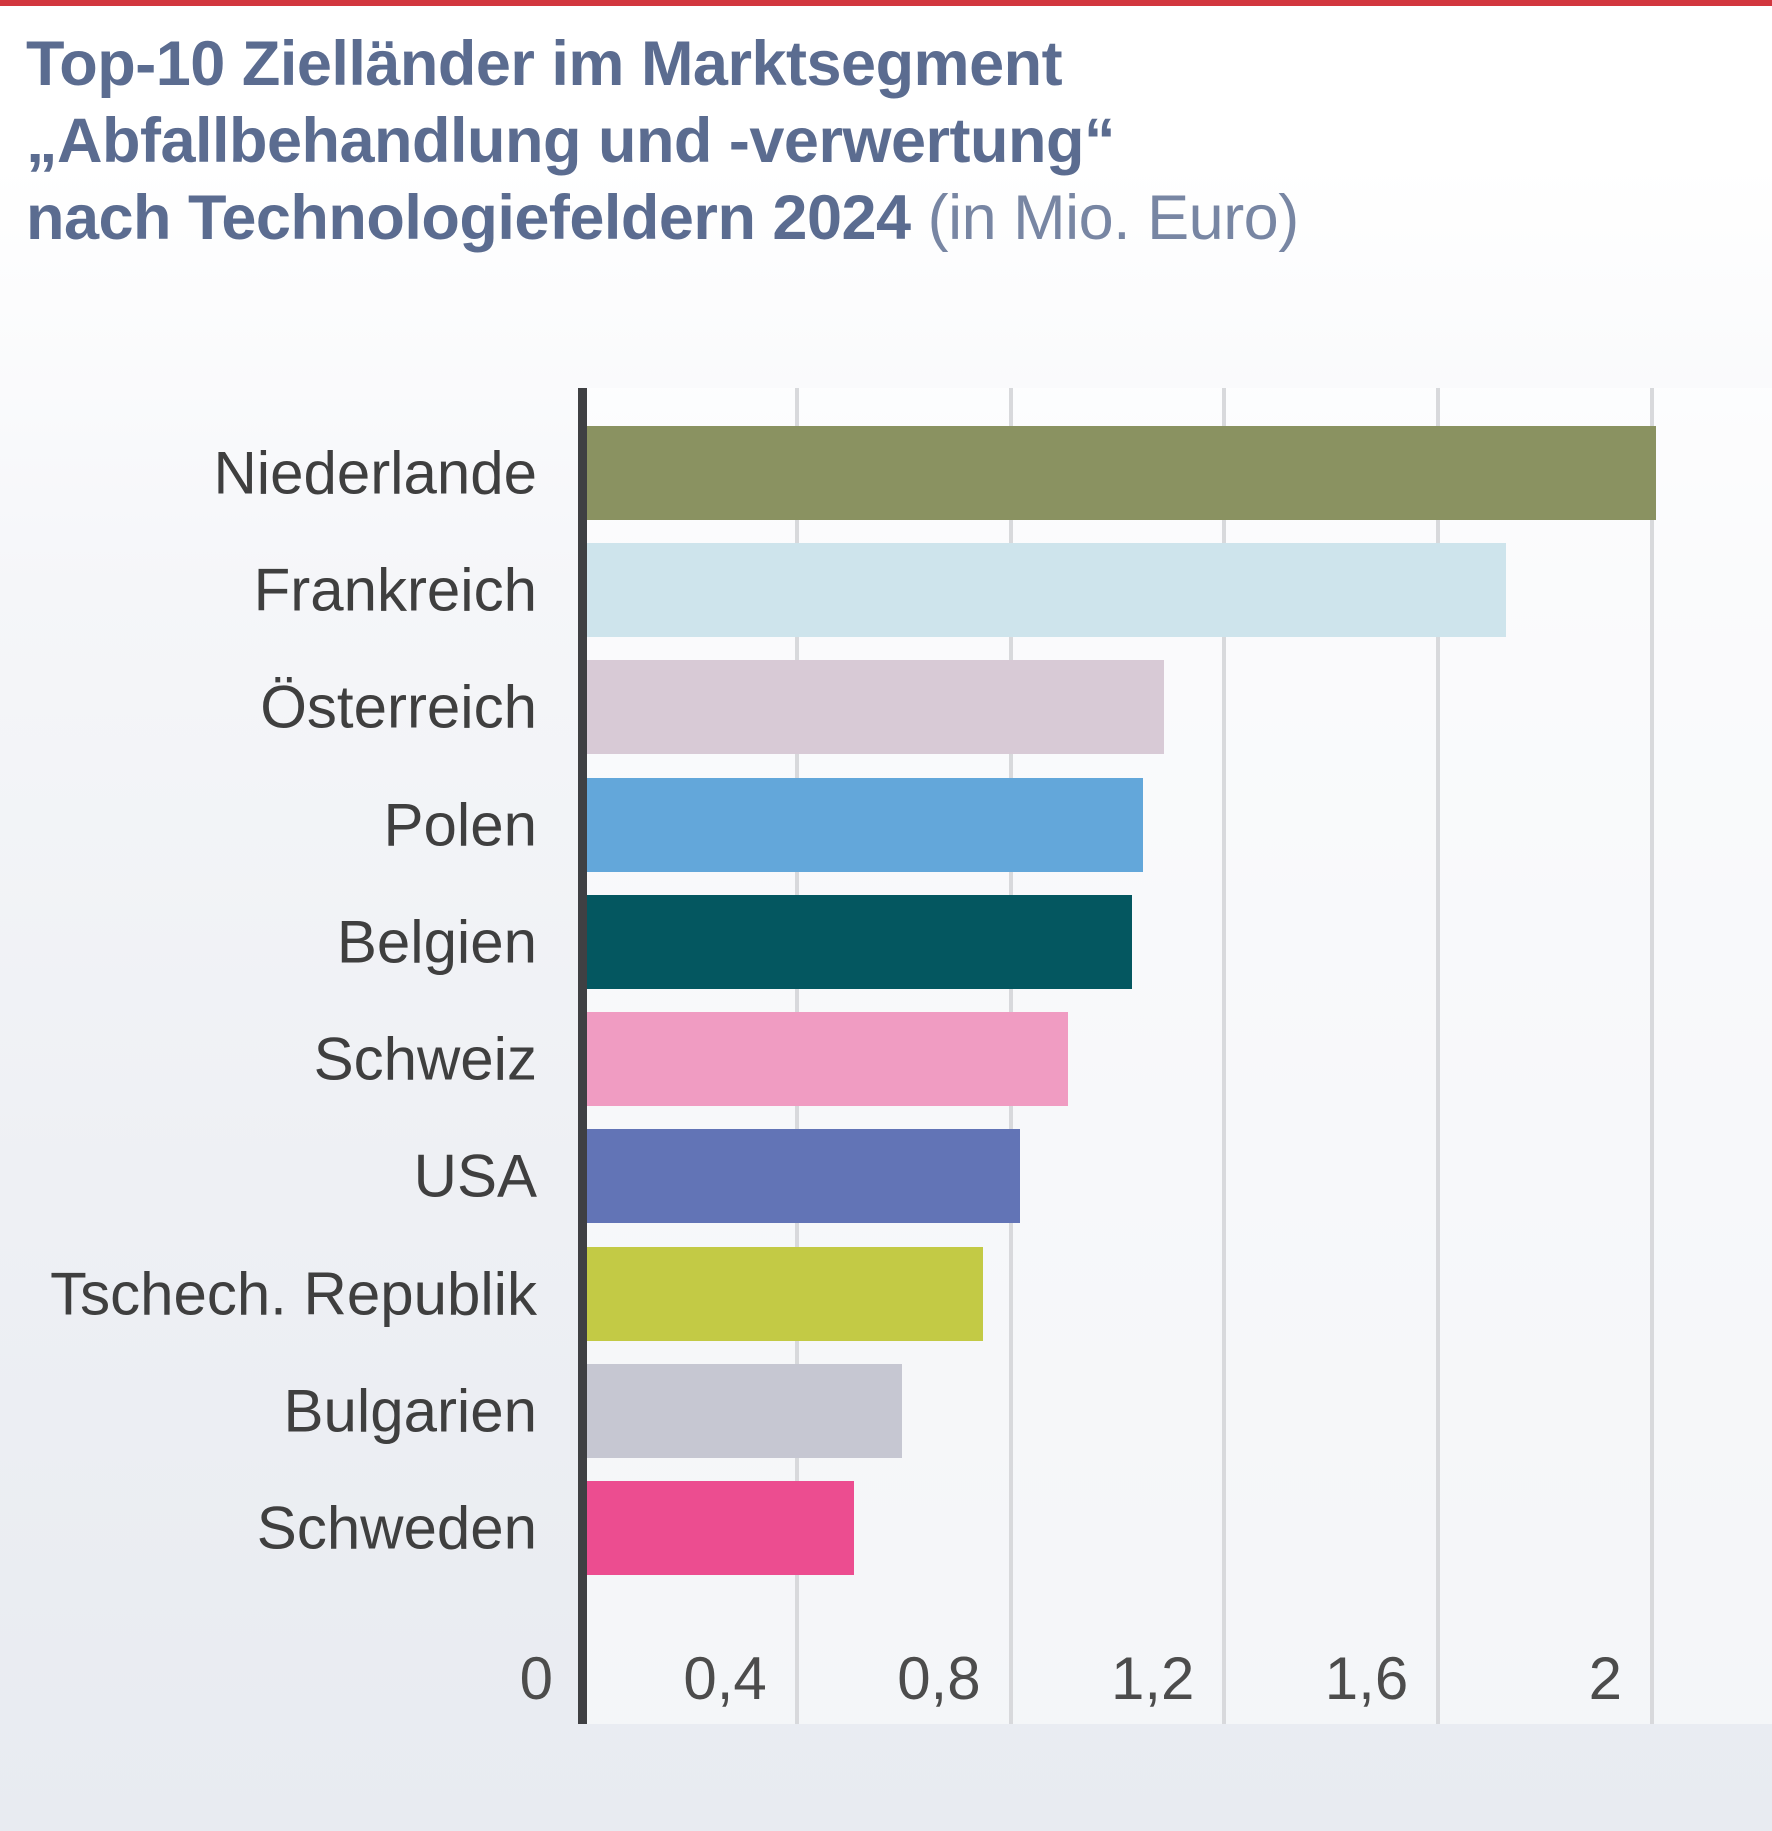  What do you see at coordinates (396, 1528) in the screenshot?
I see `country-label: Schweden` at bounding box center [396, 1528].